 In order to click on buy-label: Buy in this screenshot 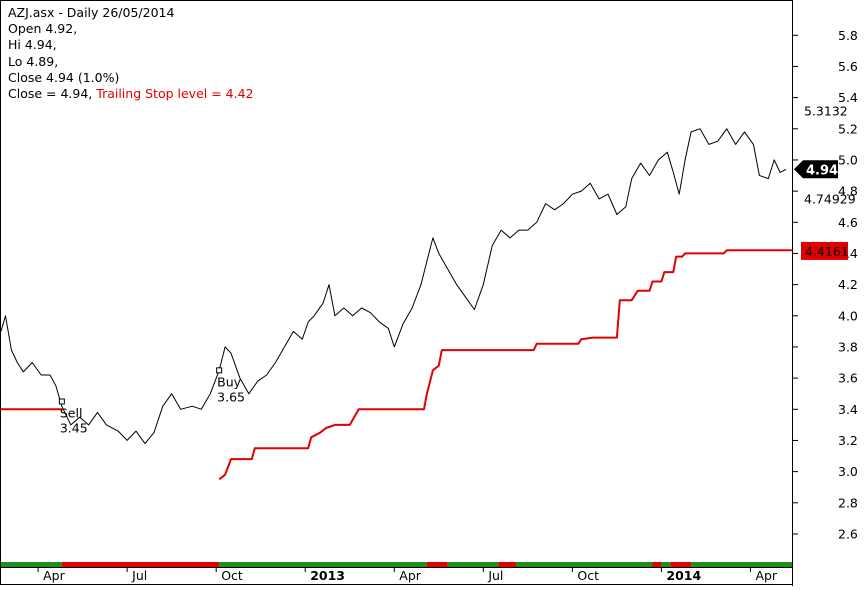, I will do `click(229, 381)`.